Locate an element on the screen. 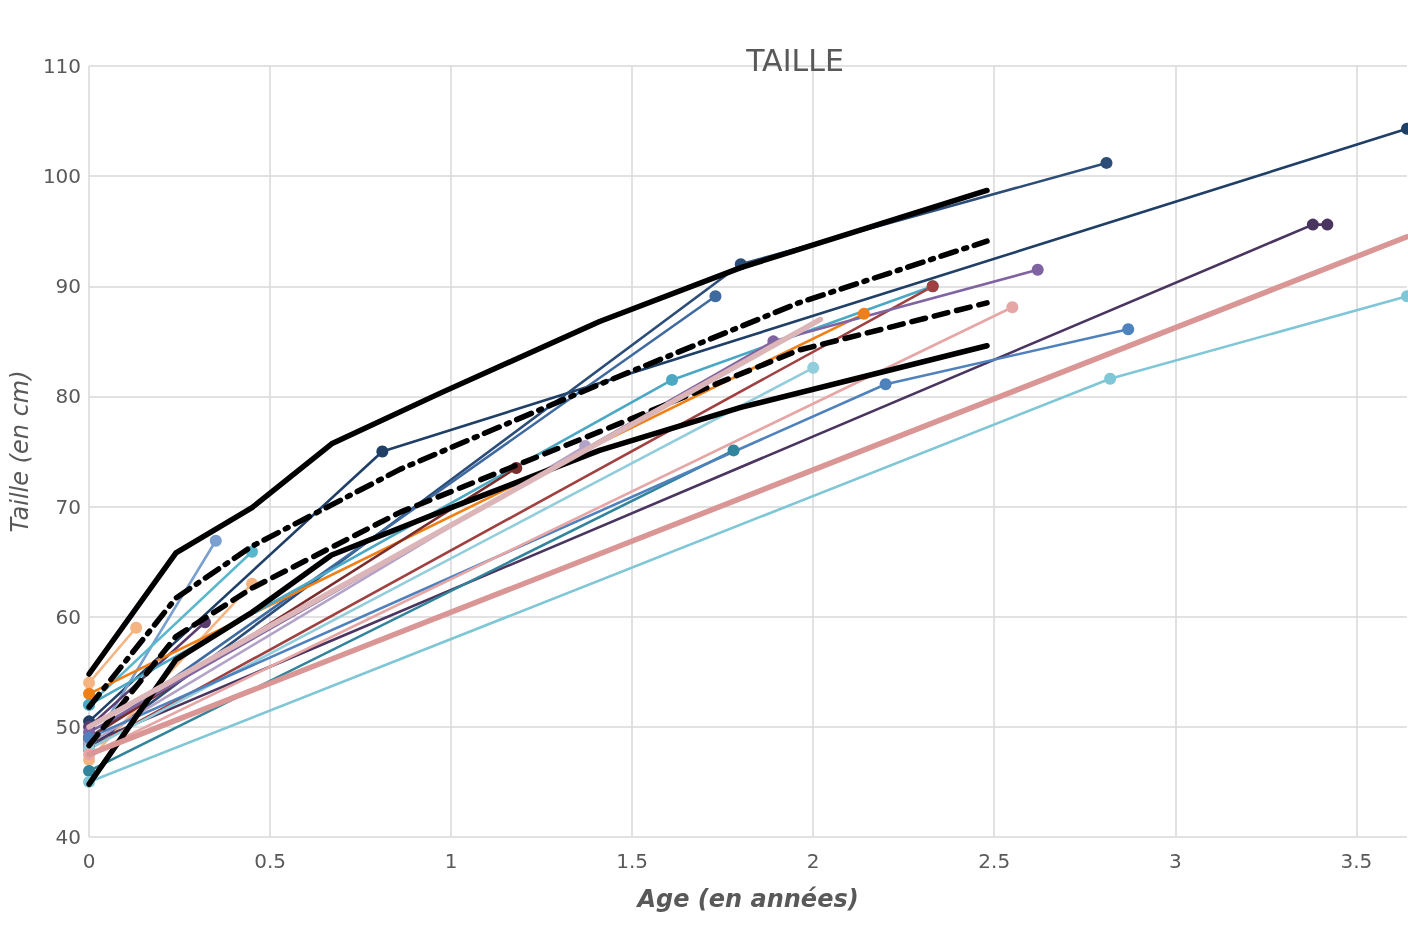  x-tick-label: 0.5 is located at coordinates (270, 861).